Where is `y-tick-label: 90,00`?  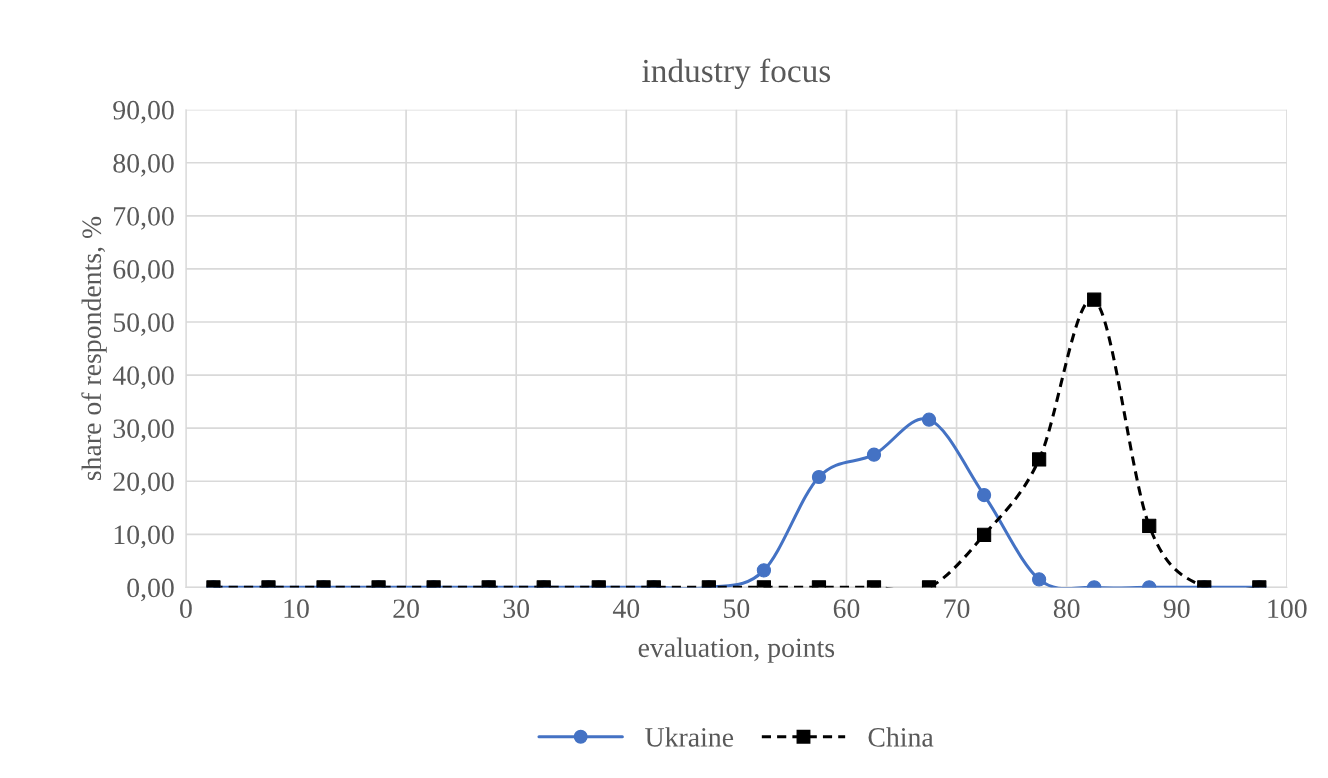 y-tick-label: 90,00 is located at coordinates (143, 112).